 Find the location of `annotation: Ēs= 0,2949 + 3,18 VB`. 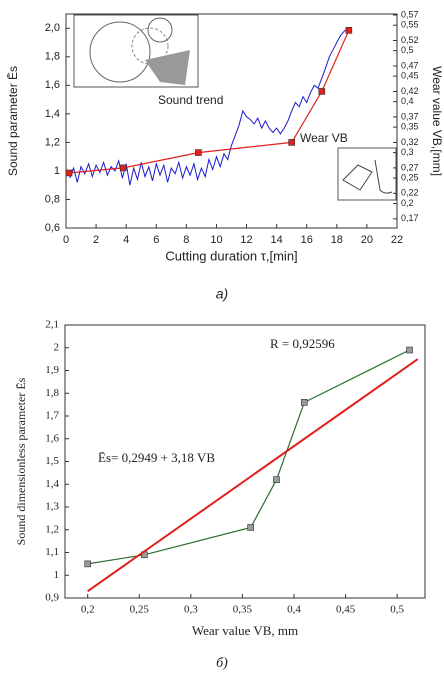

annotation: Ēs= 0,2949 + 3,18 VB is located at coordinates (156, 457).